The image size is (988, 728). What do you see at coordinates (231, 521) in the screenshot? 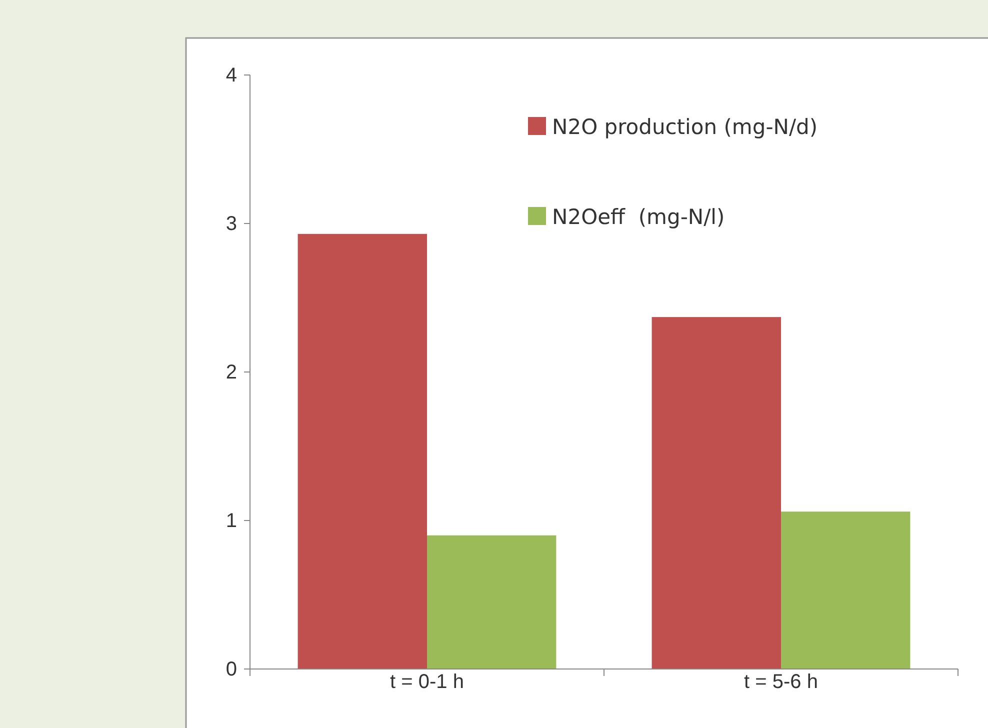
I see `y-tick-label: 1` at bounding box center [231, 521].